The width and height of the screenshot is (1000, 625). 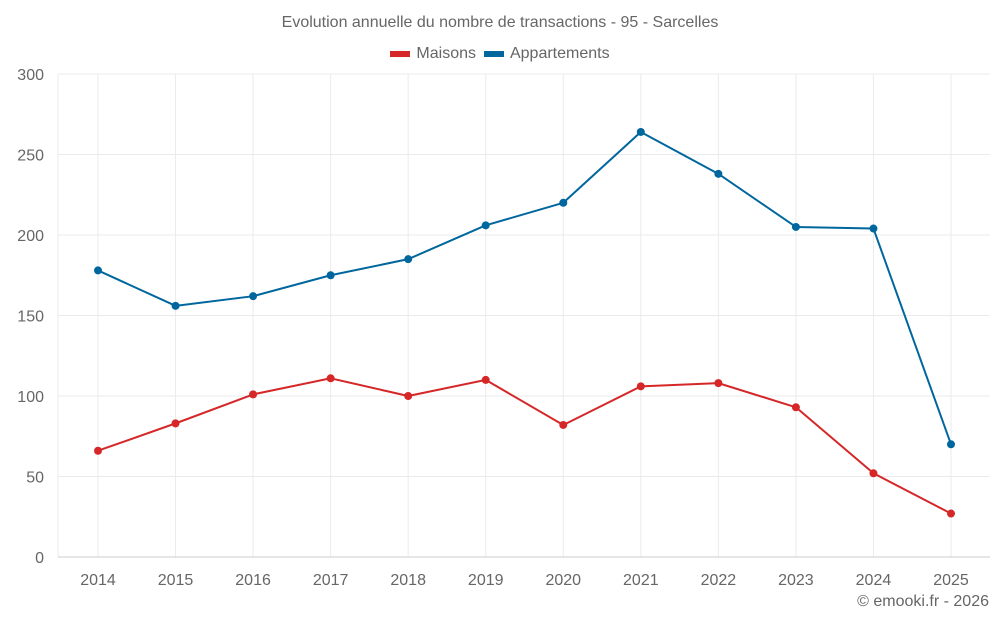 What do you see at coordinates (559, 53) in the screenshot?
I see `legend-label-appartements: Appartements` at bounding box center [559, 53].